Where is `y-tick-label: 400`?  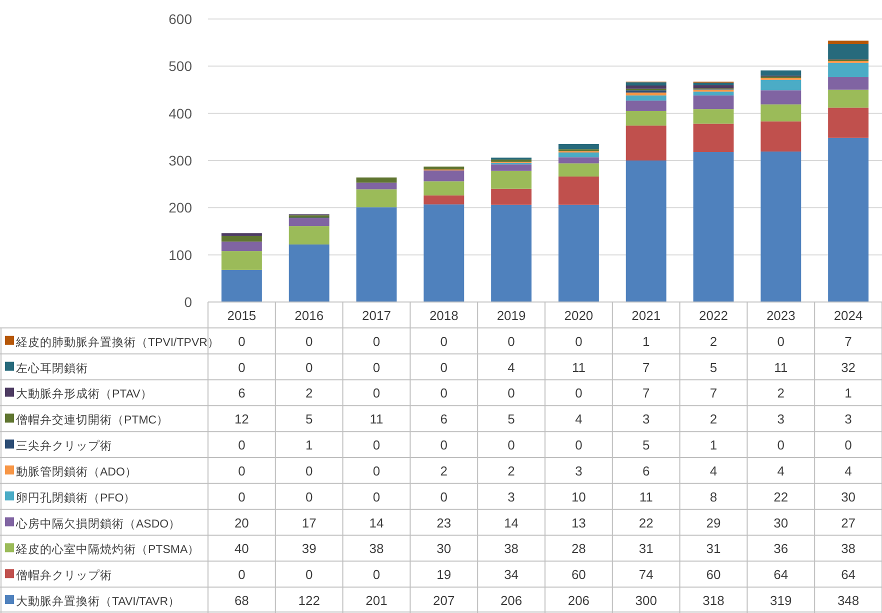
y-tick-label: 400 is located at coordinates (180, 113).